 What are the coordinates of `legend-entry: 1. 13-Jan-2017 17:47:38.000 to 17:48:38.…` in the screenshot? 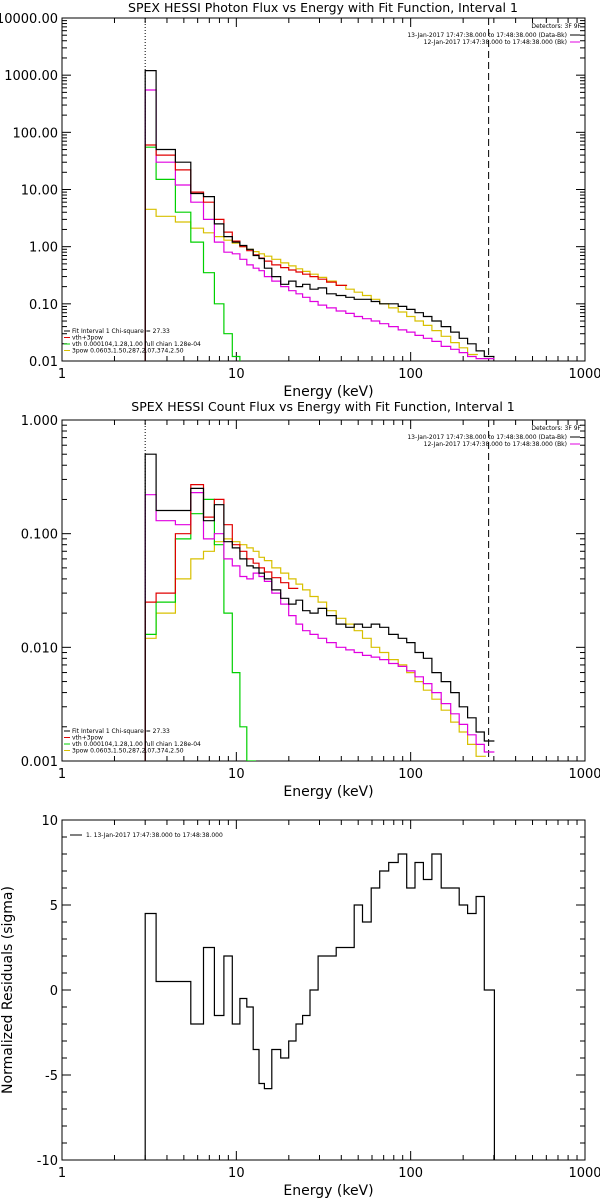 It's located at (154, 835).